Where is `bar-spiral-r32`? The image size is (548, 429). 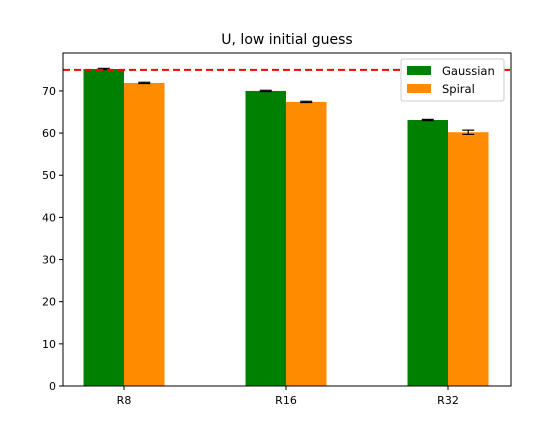
bar-spiral-r32 is located at coordinates (468, 259).